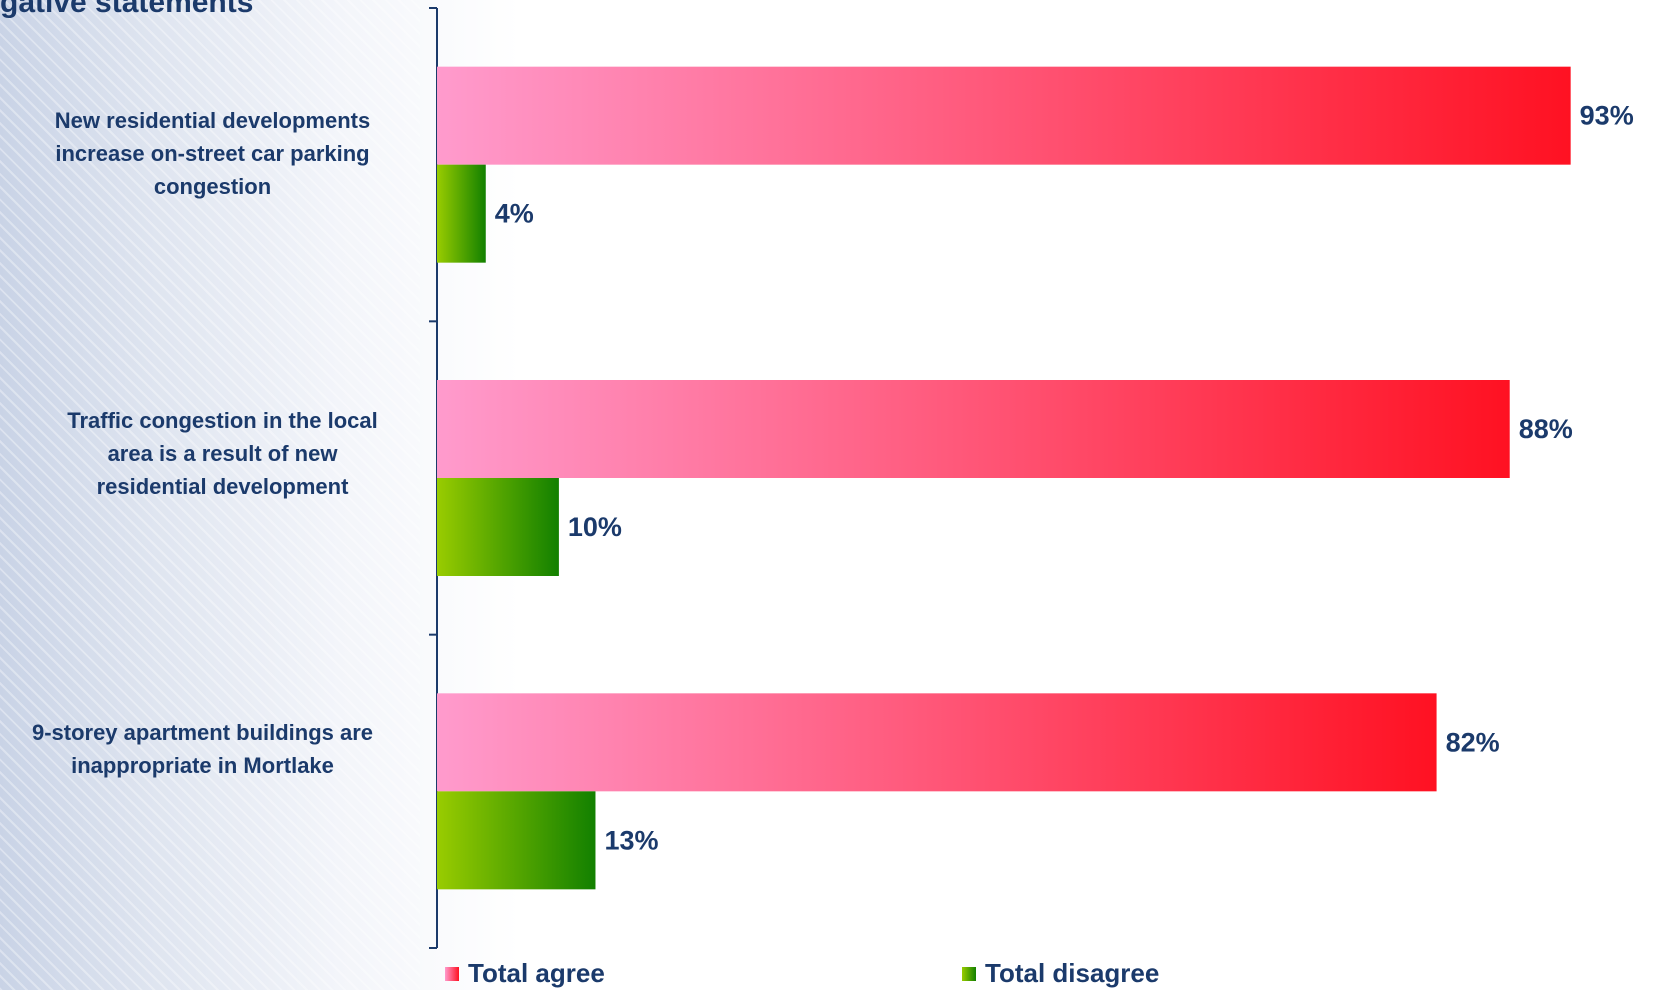  I want to click on category-label-line: inappropriate in Mortlake, so click(202, 765).